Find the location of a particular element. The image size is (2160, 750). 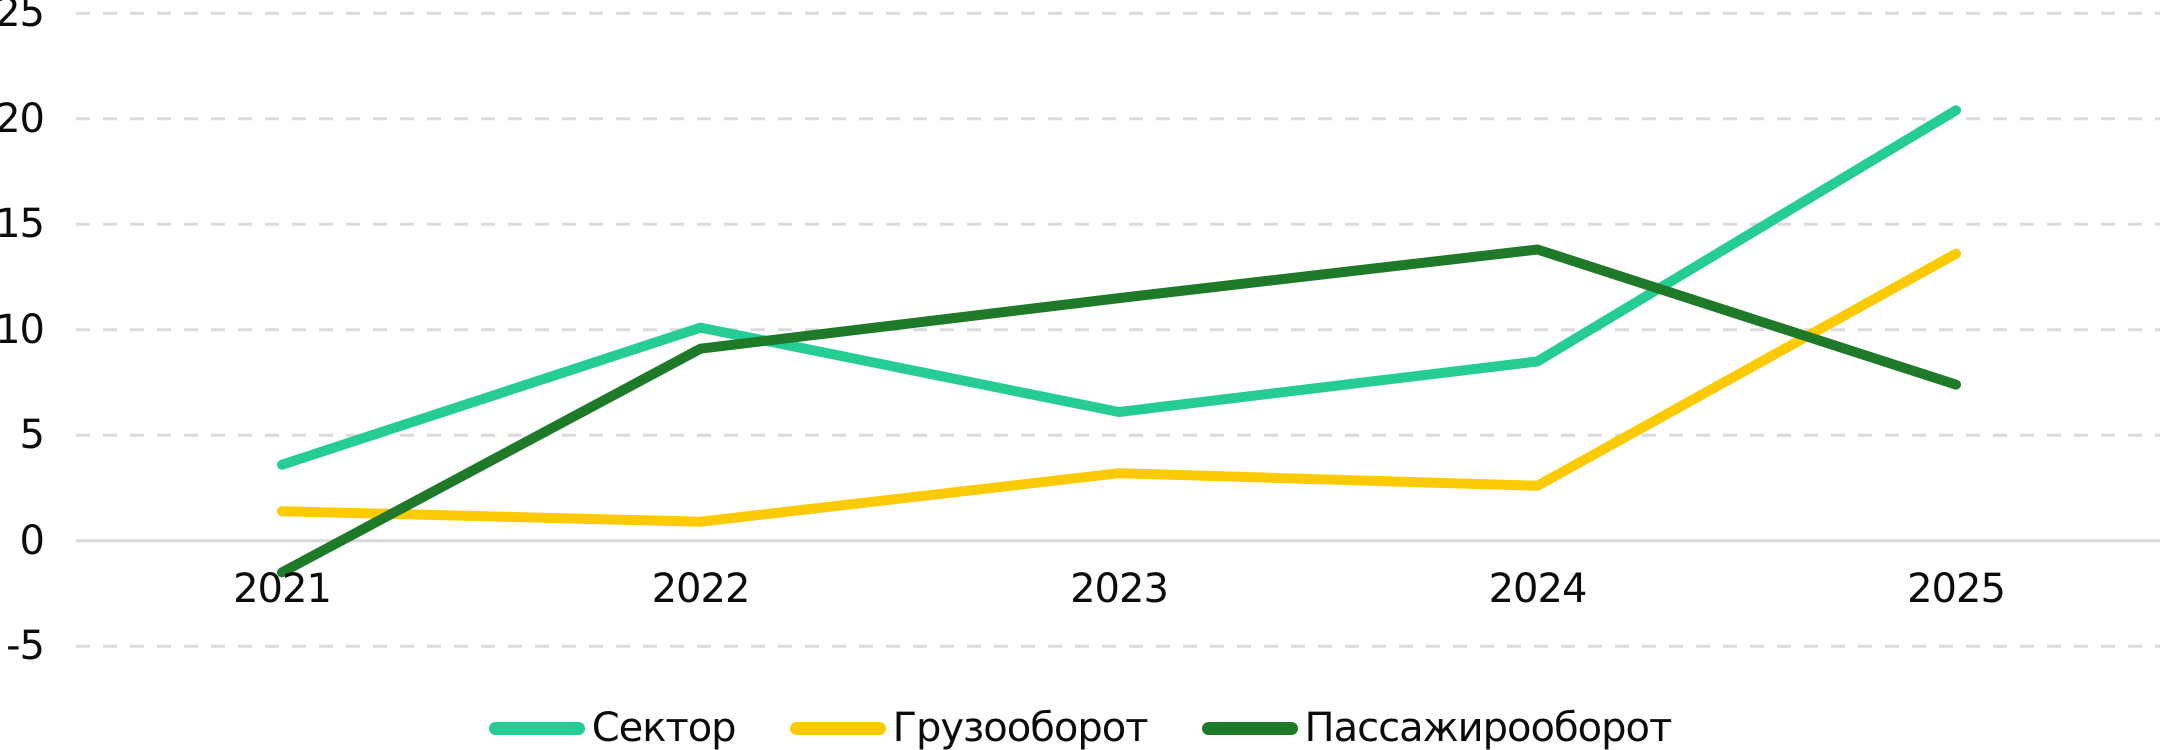

legend-item: Грузооборот is located at coordinates (969, 727).